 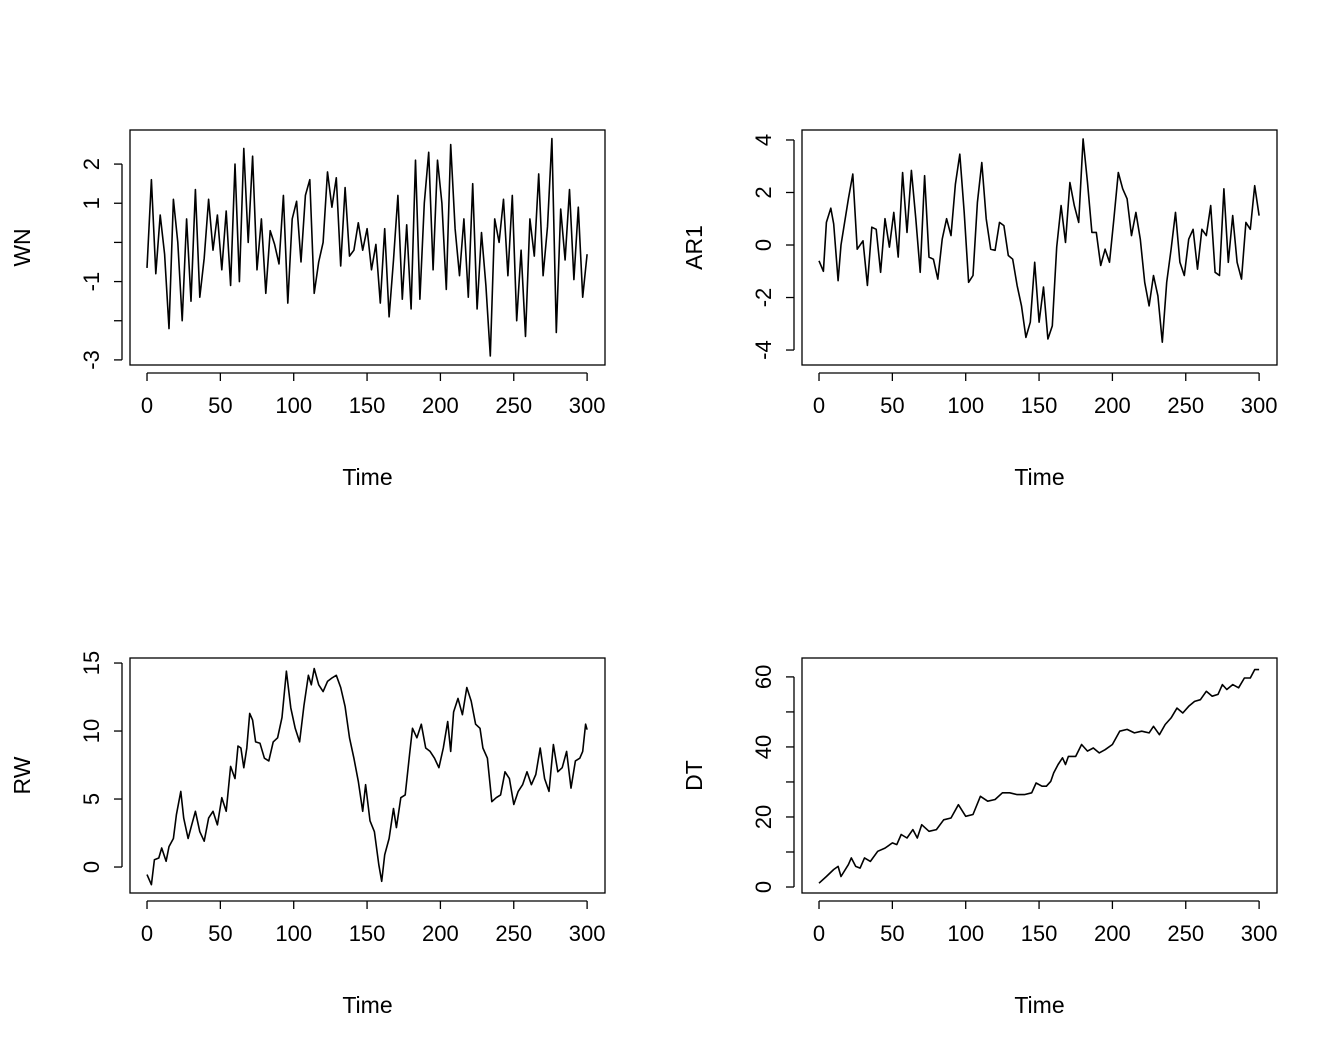 What do you see at coordinates (91, 663) in the screenshot?
I see `y-tick-label: 15` at bounding box center [91, 663].